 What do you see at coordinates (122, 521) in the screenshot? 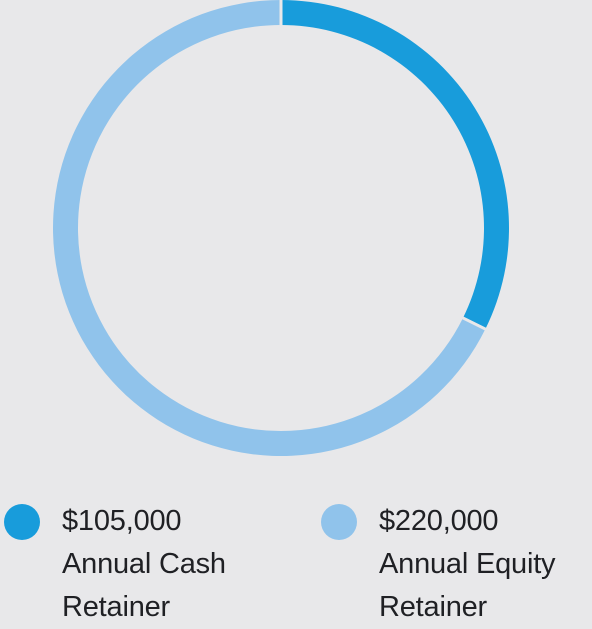
I see `legend-amount-cash: $105,000` at bounding box center [122, 521].